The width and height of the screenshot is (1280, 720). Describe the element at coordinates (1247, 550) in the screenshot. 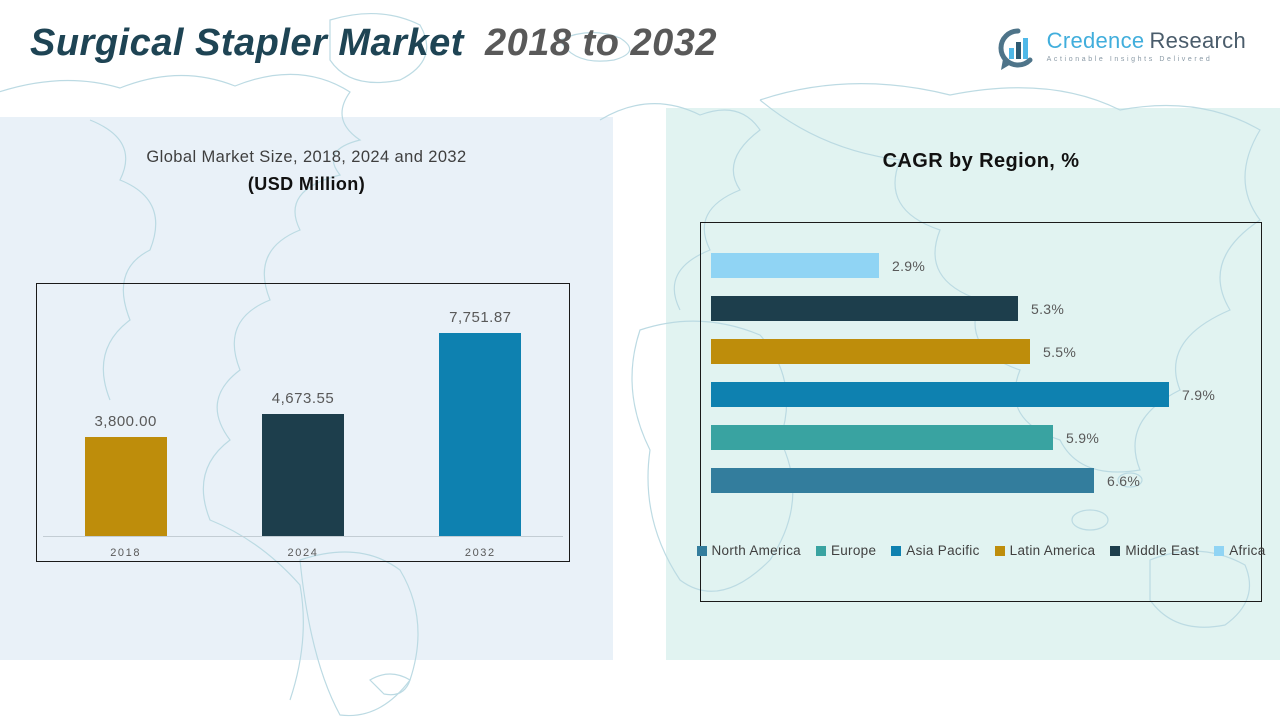

I see `legend-label: Africa` at that location.